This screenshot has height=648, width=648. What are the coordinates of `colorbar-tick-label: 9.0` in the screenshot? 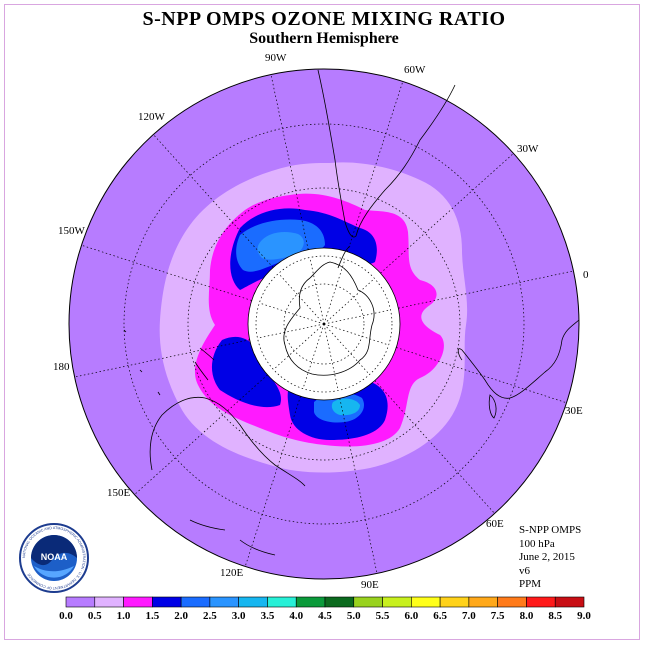 It's located at (584, 616).